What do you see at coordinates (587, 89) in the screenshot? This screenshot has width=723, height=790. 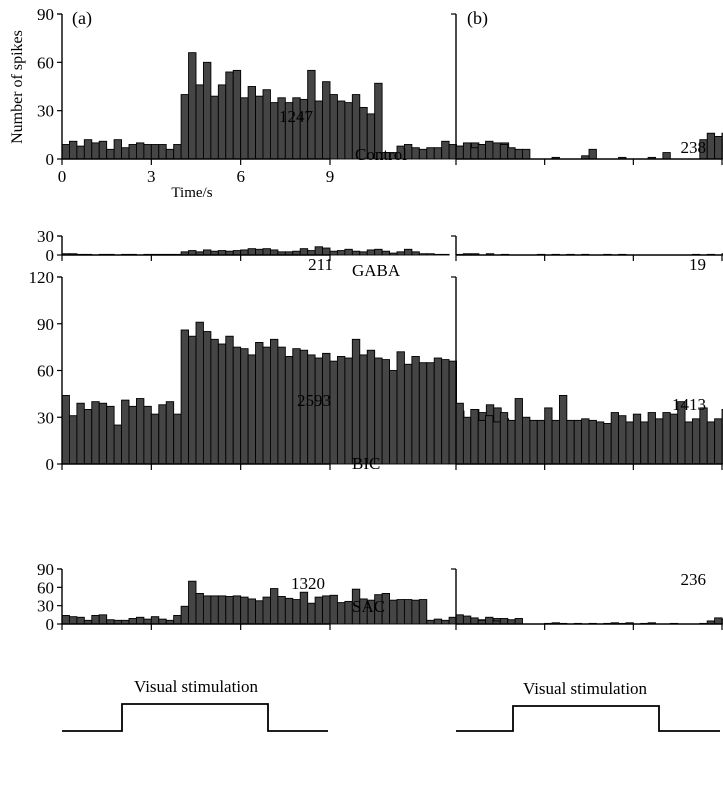 I see `histogram-control-b: 238` at bounding box center [587, 89].